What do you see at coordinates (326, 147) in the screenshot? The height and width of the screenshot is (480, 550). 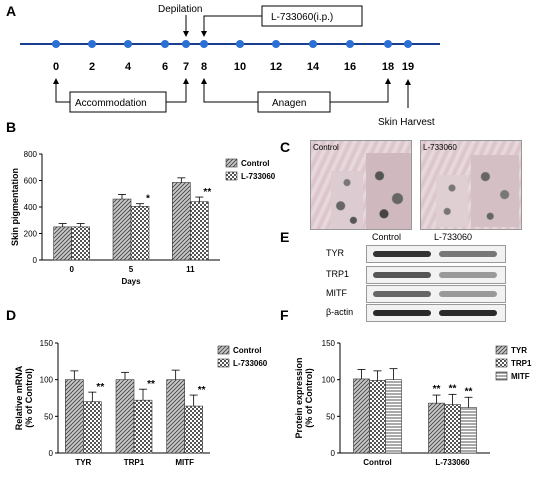 I see `micrograph-control-label: Control` at bounding box center [326, 147].